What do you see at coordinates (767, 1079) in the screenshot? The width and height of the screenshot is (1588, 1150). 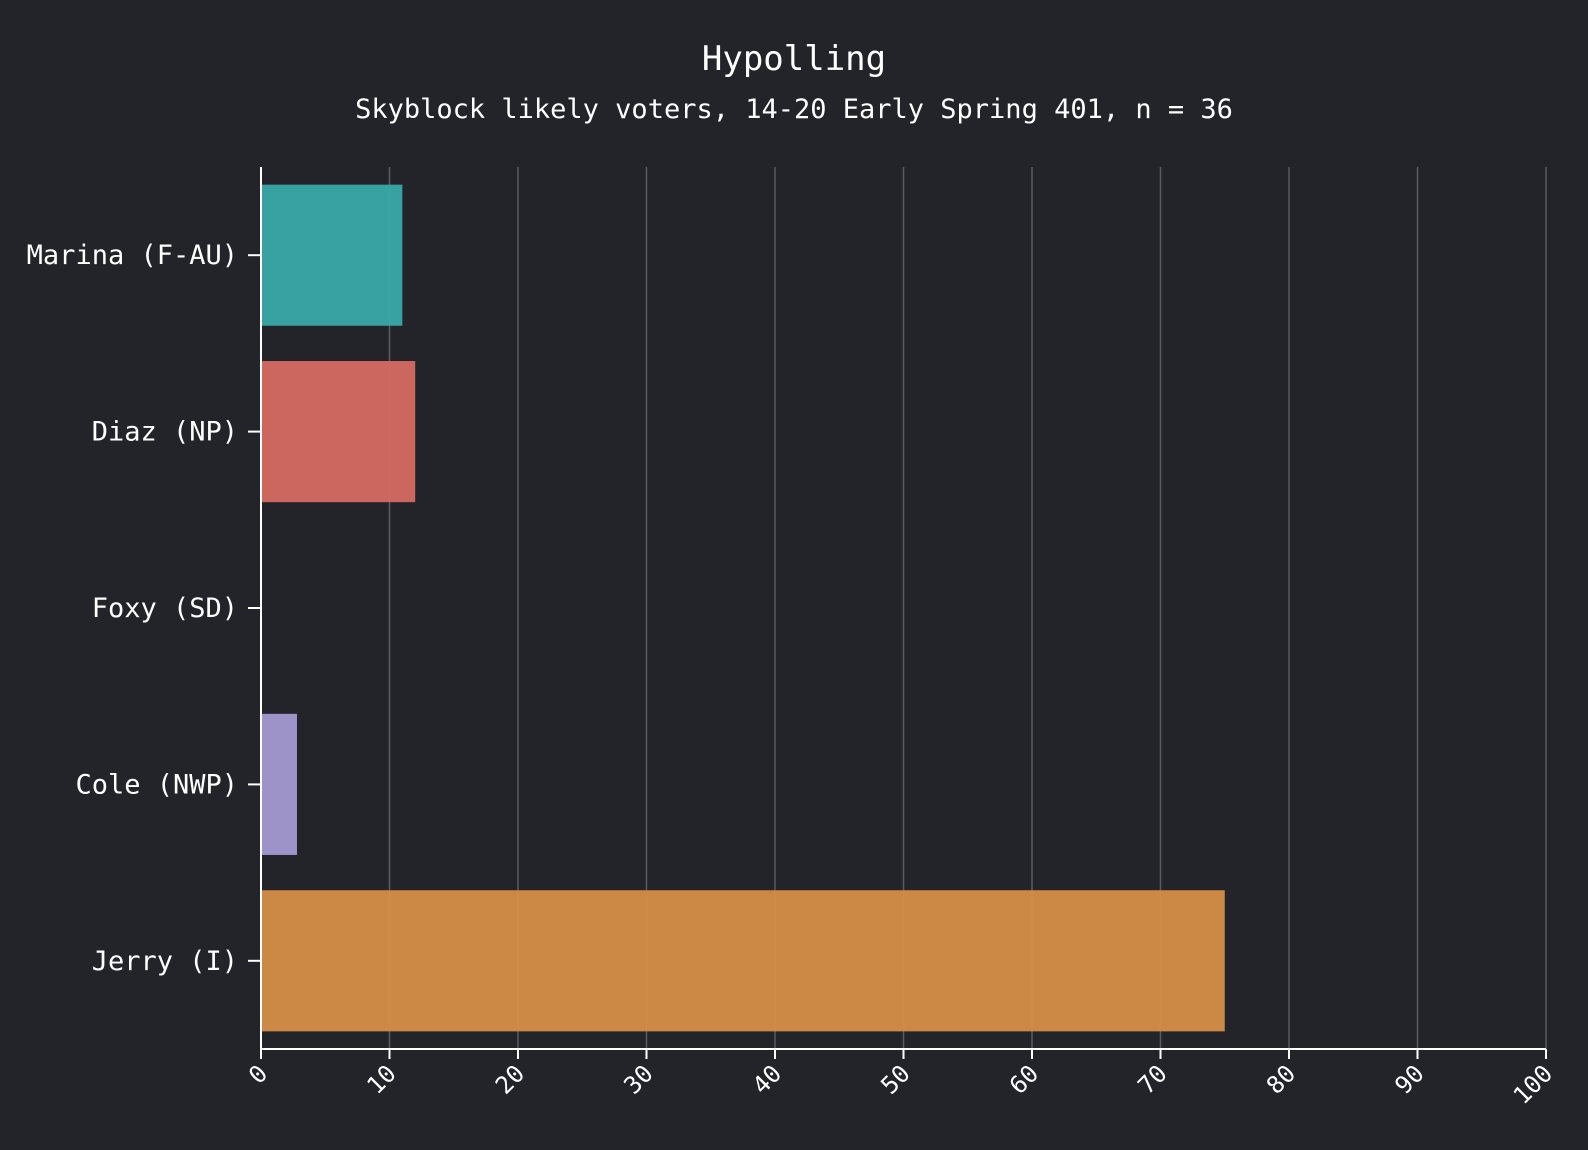 I see `x-tick-label: 40` at bounding box center [767, 1079].